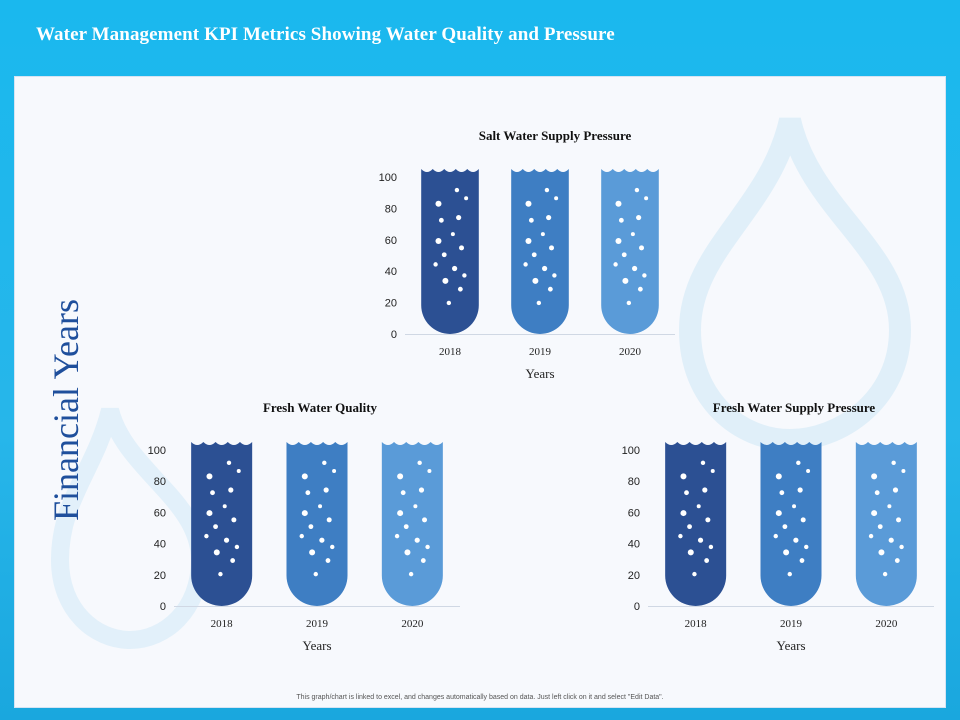 Image resolution: width=960 pixels, height=720 pixels. Describe the element at coordinates (634, 513) in the screenshot. I see `y-tick-label: 60` at that location.